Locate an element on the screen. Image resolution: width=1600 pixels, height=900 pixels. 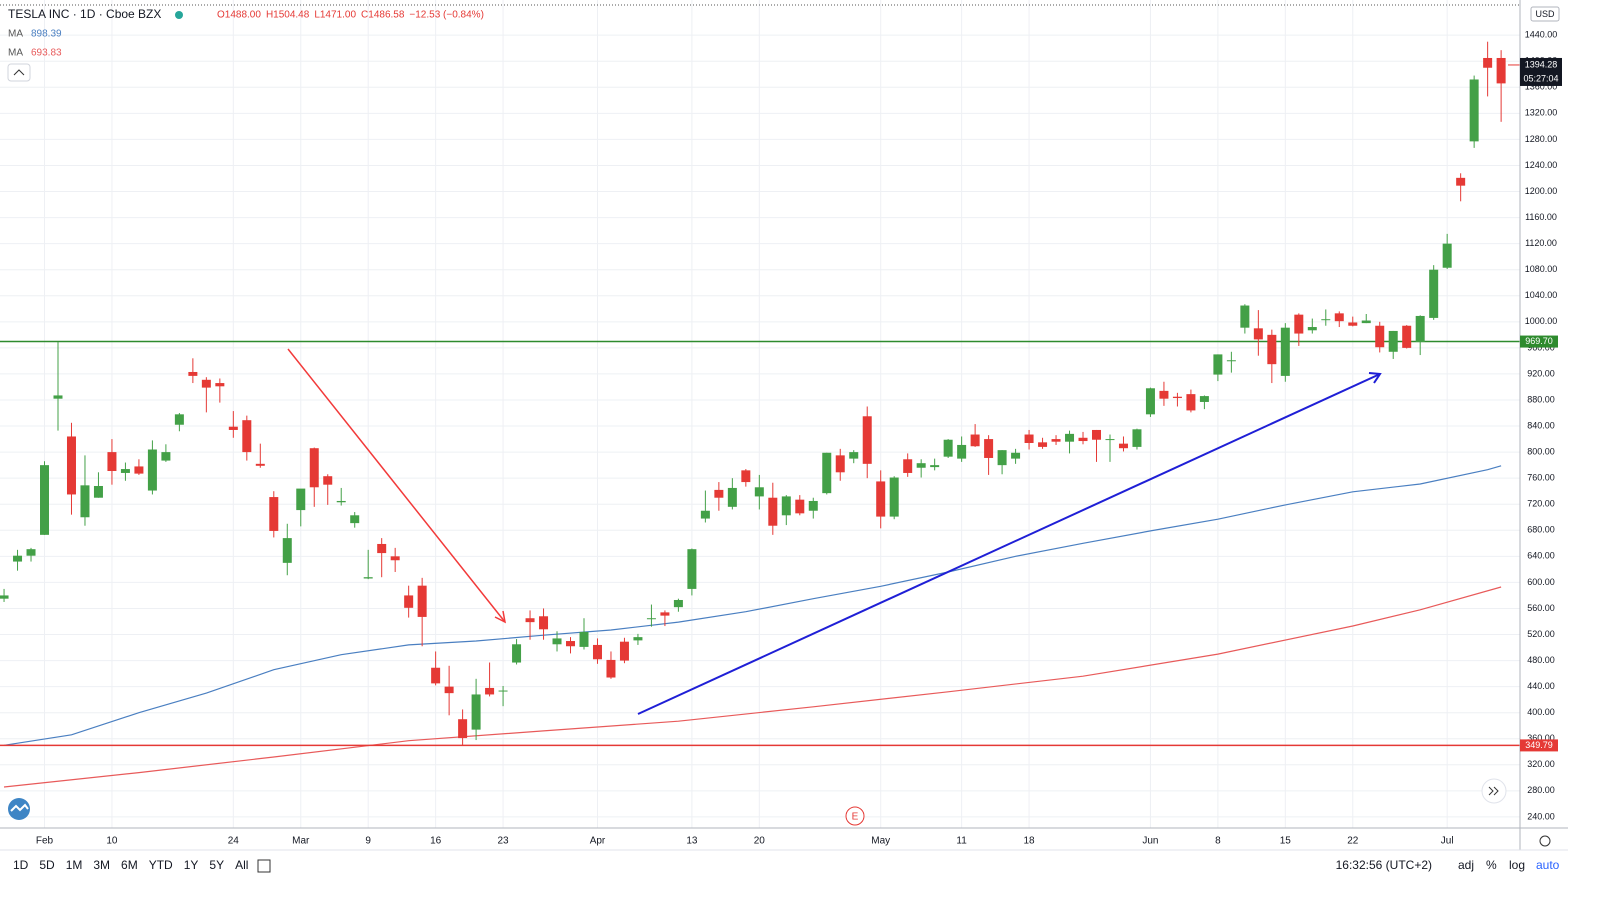
range-button: YTD is located at coordinates (161, 865).